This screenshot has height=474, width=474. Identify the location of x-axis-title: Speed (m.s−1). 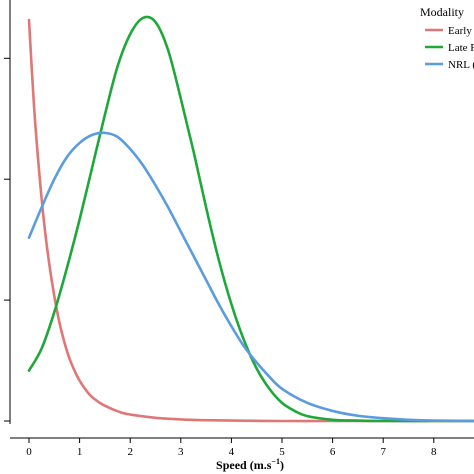
(250, 464).